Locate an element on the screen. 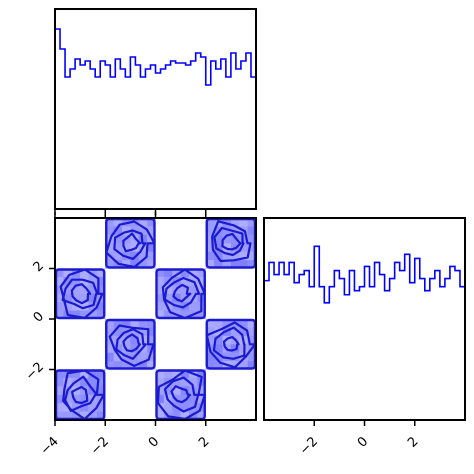 The height and width of the screenshot is (474, 474). right-hist-step-line is located at coordinates (364, 274).